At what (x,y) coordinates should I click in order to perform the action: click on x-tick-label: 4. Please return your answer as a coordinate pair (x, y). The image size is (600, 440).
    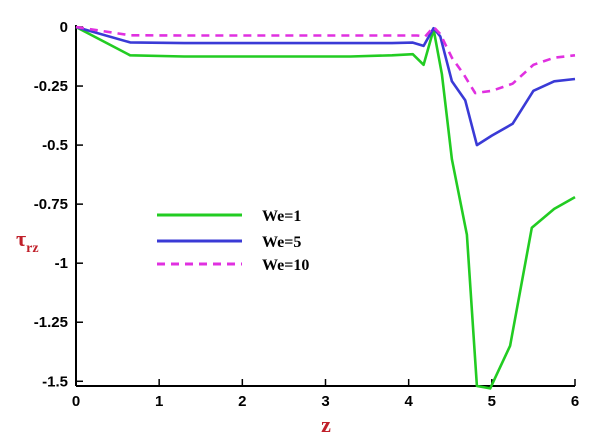
    Looking at the image, I should click on (408, 401).